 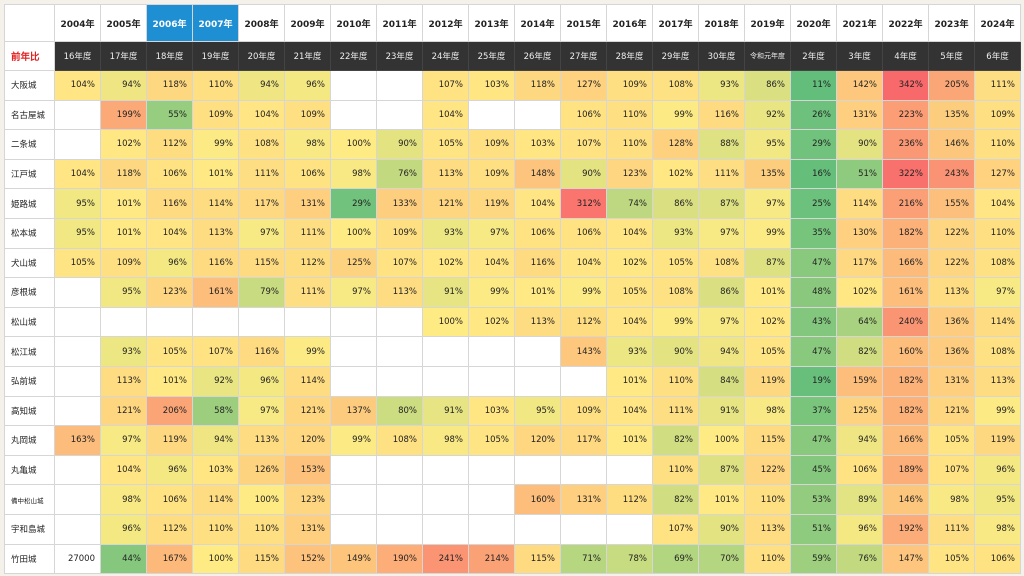 What do you see at coordinates (905, 23) in the screenshot?
I see `year-header-2022: 2022年` at bounding box center [905, 23].